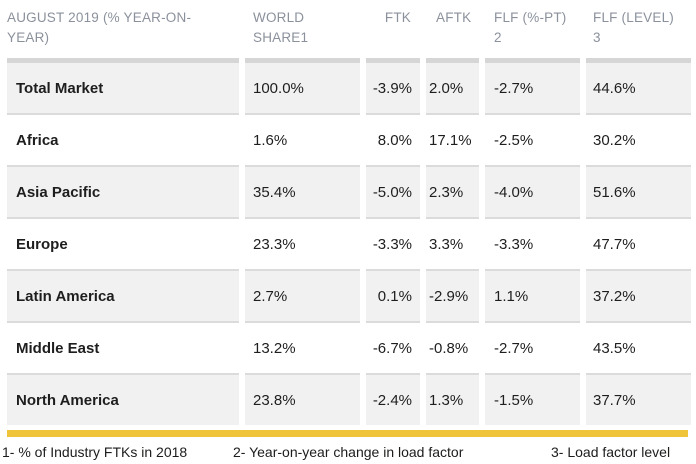 This screenshot has width=696, height=464. Describe the element at coordinates (638, 85) in the screenshot. I see `flf-level-cell: 44.6%` at that location.